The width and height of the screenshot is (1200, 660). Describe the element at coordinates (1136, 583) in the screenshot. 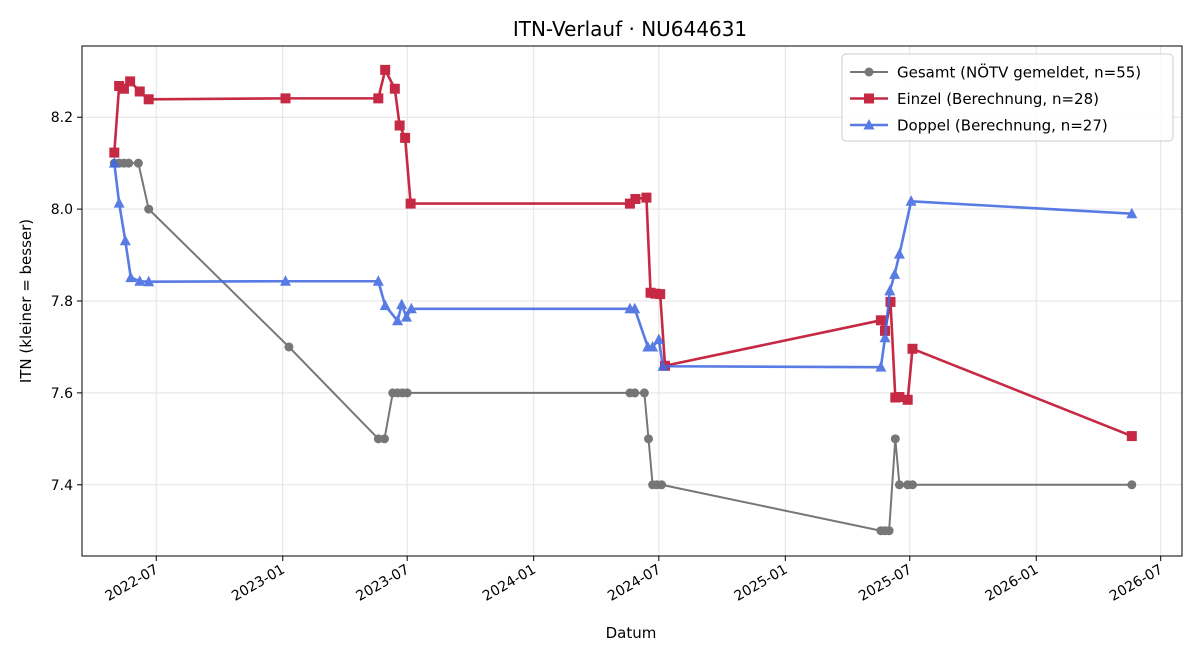

I see `x-tick-label: 2026-07` at that location.